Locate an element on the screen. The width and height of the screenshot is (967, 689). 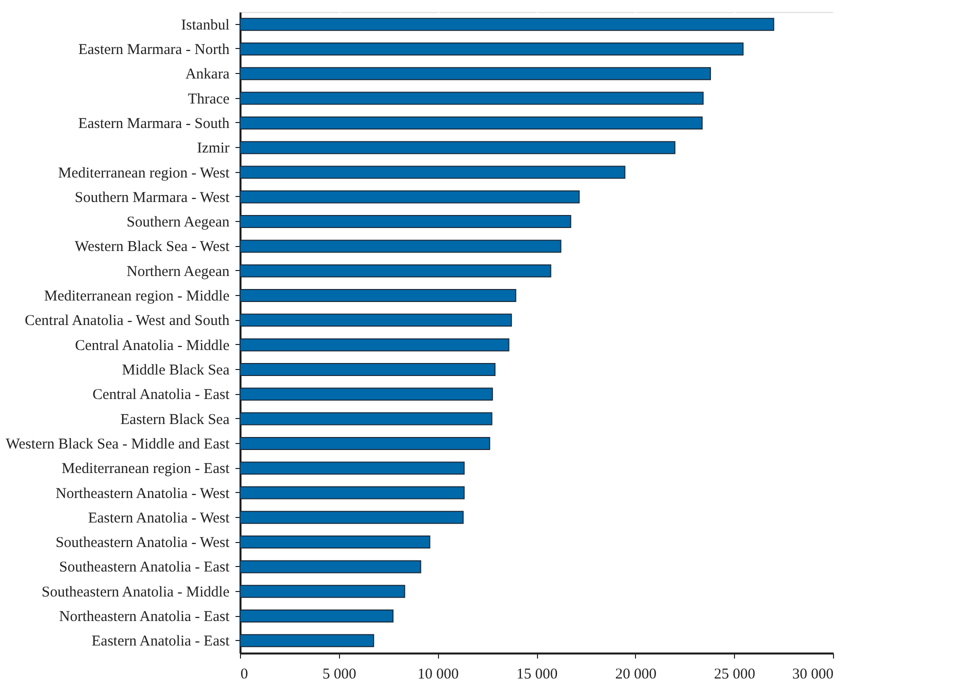
x-tick-label: 25 000 is located at coordinates (735, 674).